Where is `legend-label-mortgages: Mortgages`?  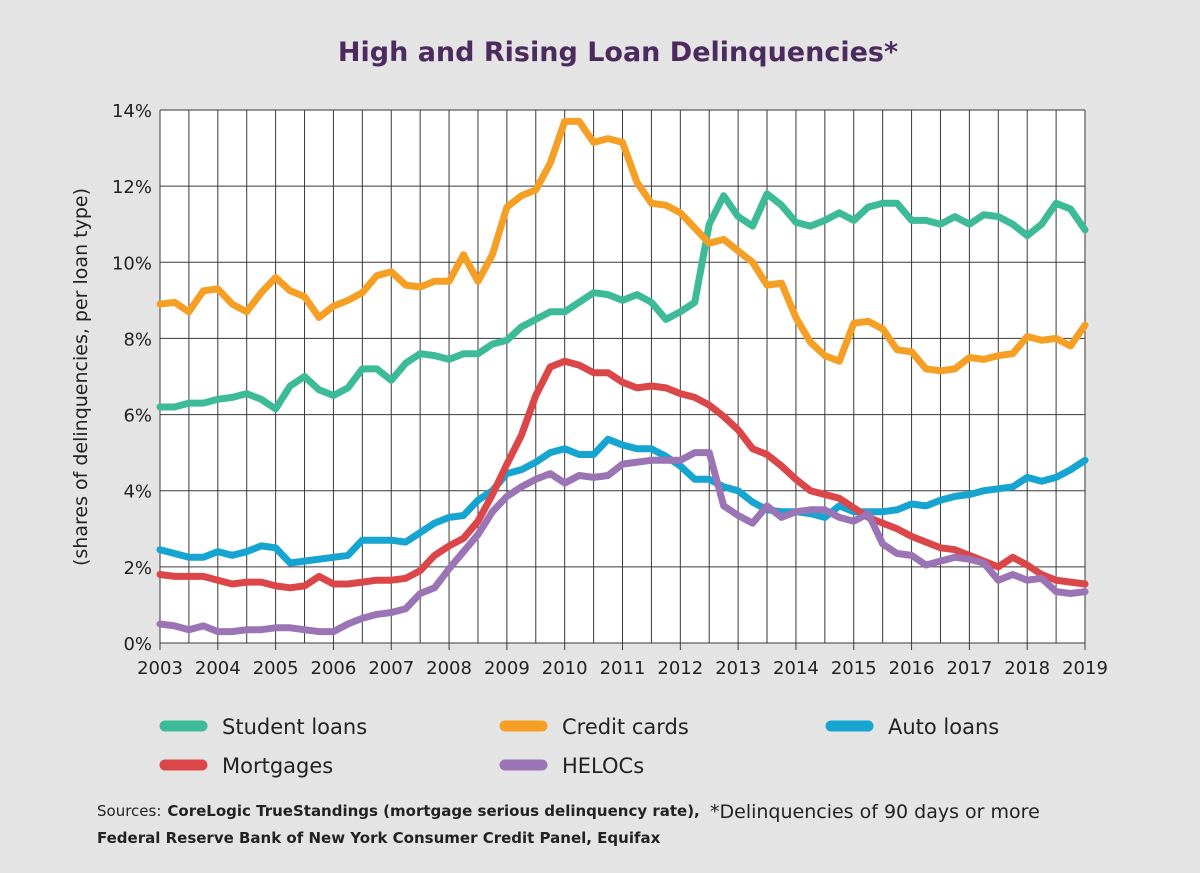 legend-label-mortgages: Mortgages is located at coordinates (277, 766).